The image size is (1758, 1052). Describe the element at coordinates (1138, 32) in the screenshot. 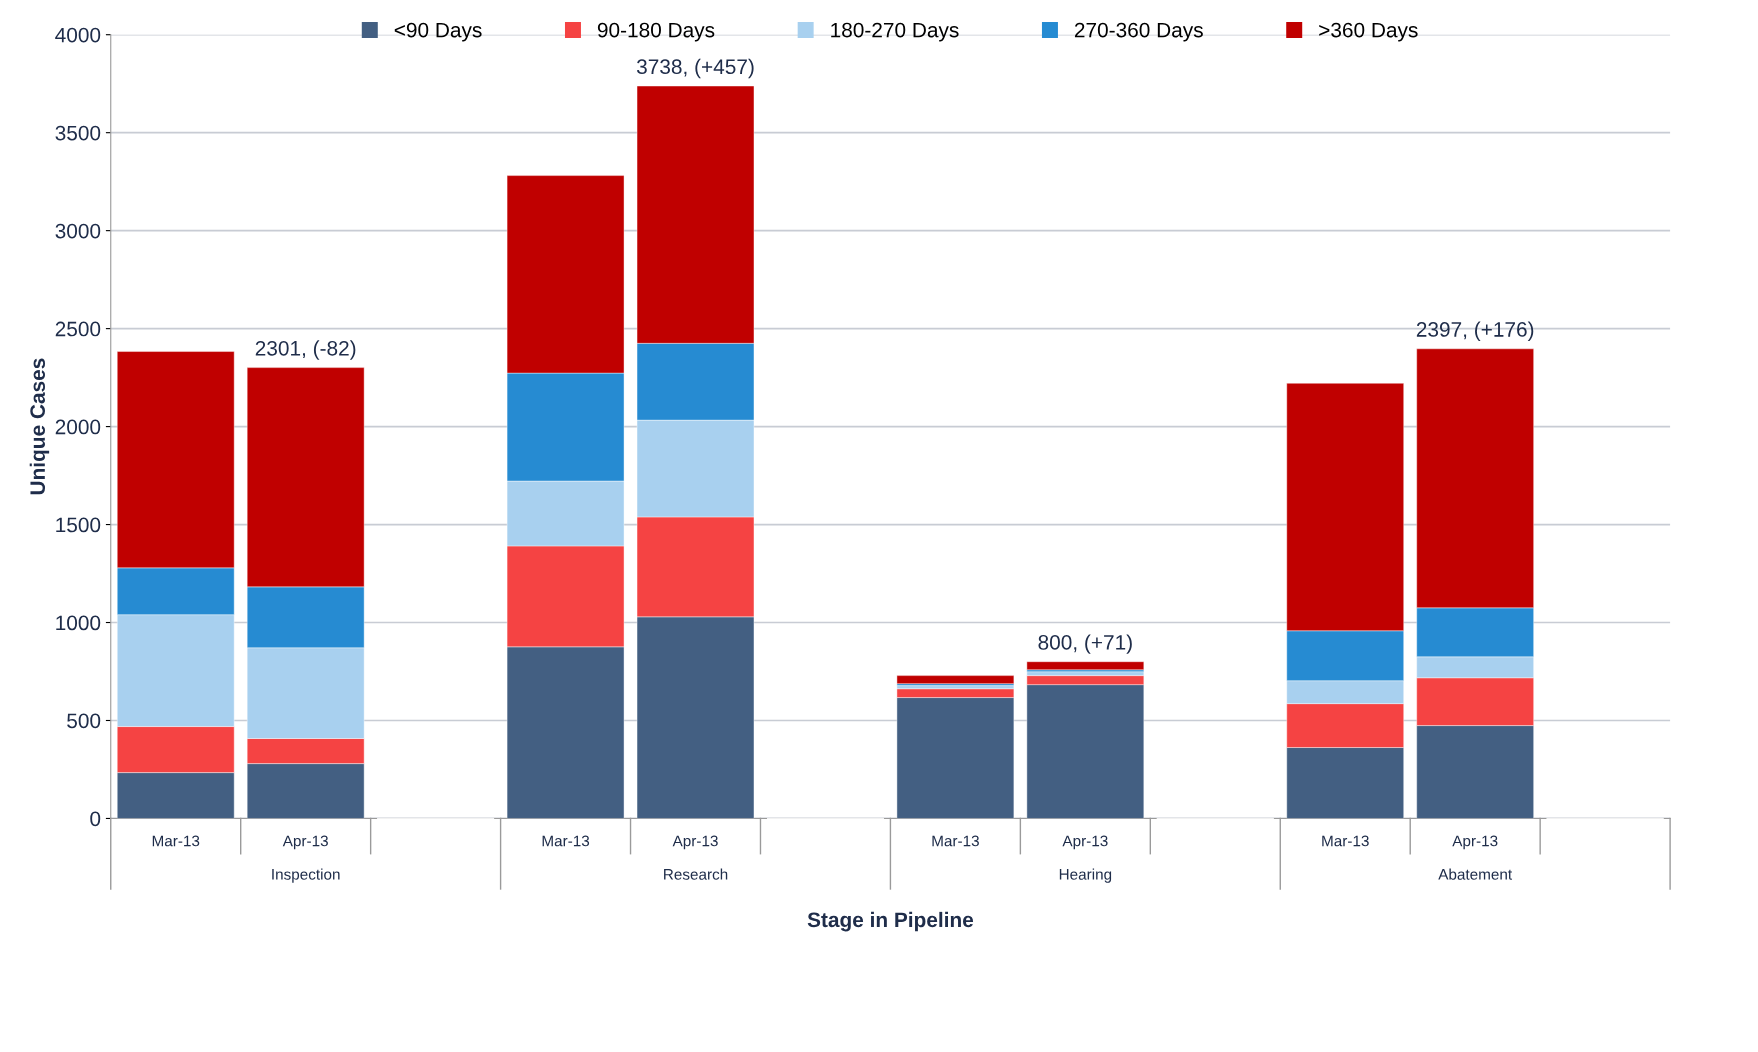

I see `legend-label: 270-360 Days` at that location.